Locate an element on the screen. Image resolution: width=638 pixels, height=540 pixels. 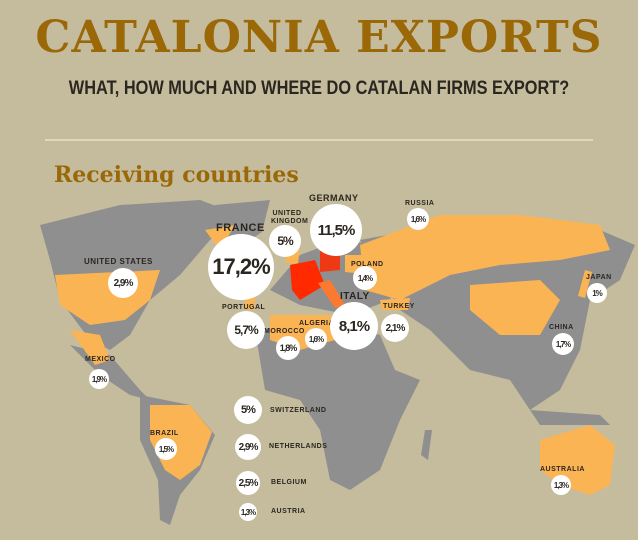
bubble-belgium: 2,5% is located at coordinates (248, 483).